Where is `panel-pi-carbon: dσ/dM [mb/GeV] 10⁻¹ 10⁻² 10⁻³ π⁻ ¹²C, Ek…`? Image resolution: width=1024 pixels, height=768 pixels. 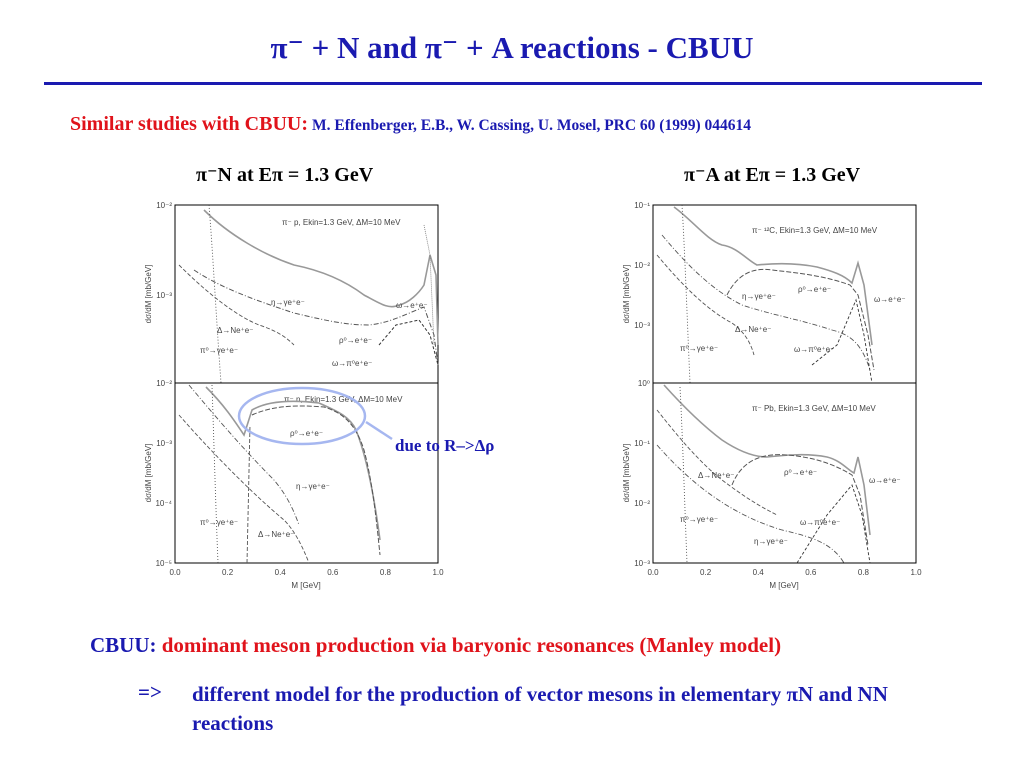 panel-pi-carbon: dσ/dM [mb/GeV] 10⁻¹ 10⁻² 10⁻³ π⁻ ¹²C, Ek… is located at coordinates (769, 292).